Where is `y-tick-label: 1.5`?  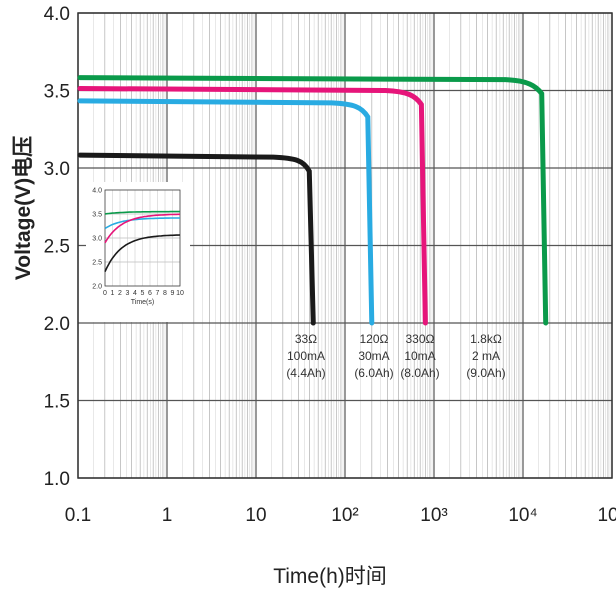
y-tick-label: 1.5 is located at coordinates (57, 402).